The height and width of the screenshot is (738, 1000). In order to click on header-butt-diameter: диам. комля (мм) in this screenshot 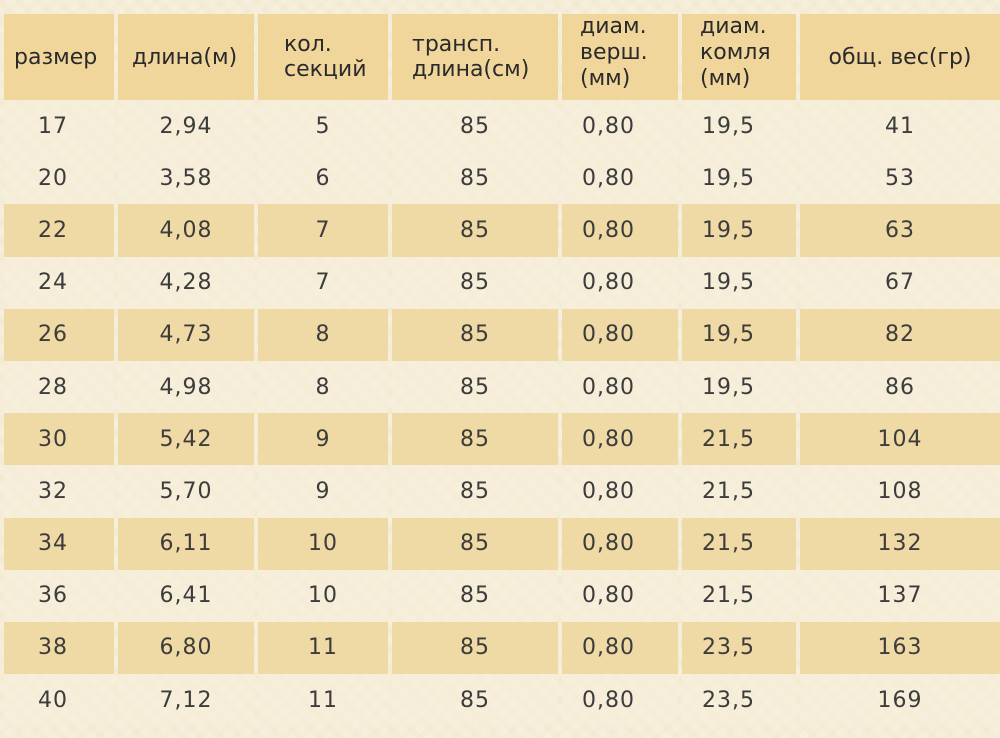, I will do `click(739, 57)`.